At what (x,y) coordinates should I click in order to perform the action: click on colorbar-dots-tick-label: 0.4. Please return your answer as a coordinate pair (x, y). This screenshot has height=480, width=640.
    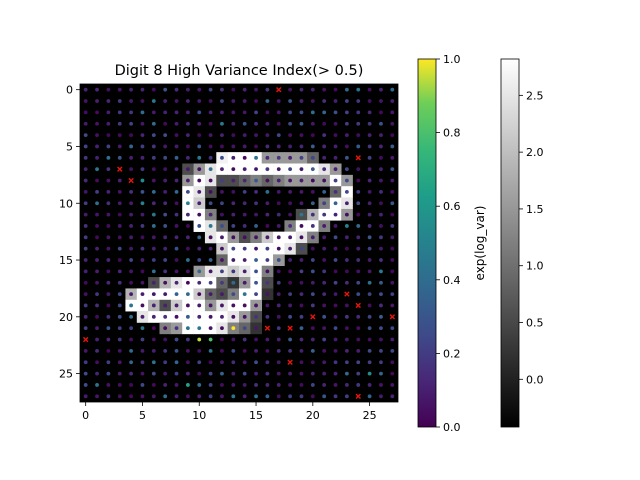
    Looking at the image, I should click on (452, 280).